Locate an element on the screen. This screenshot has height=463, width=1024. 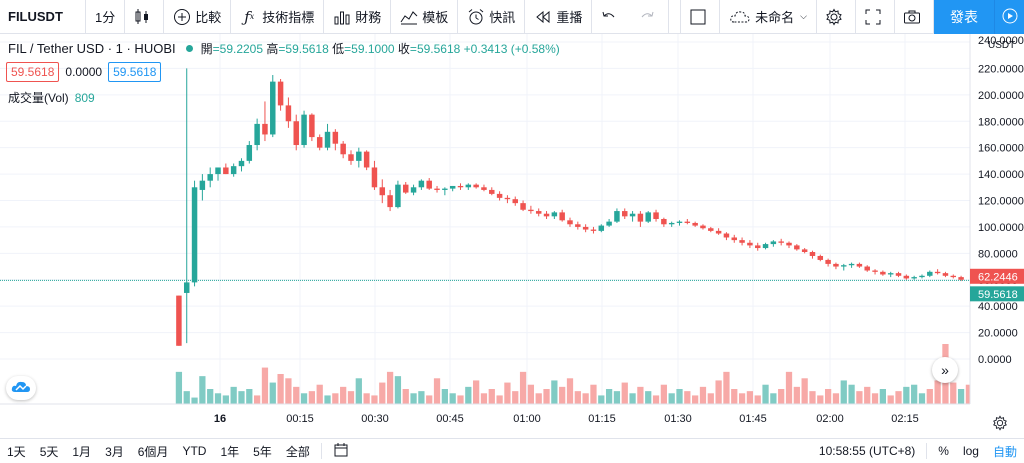
chart-settings-button is located at coordinates (1000, 424).